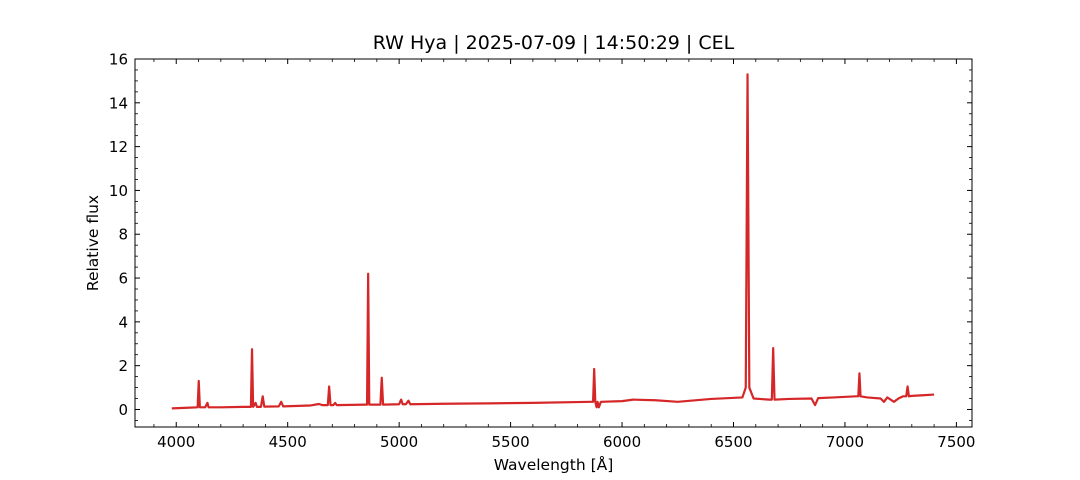  I want to click on y-tick-label: 4, so click(123, 322).